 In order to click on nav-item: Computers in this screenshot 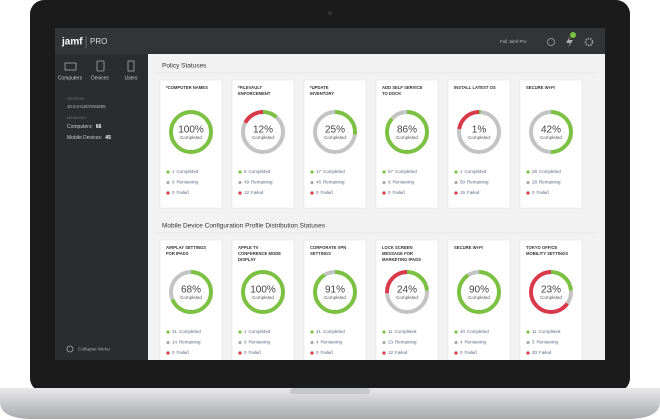, I will do `click(70, 78)`.